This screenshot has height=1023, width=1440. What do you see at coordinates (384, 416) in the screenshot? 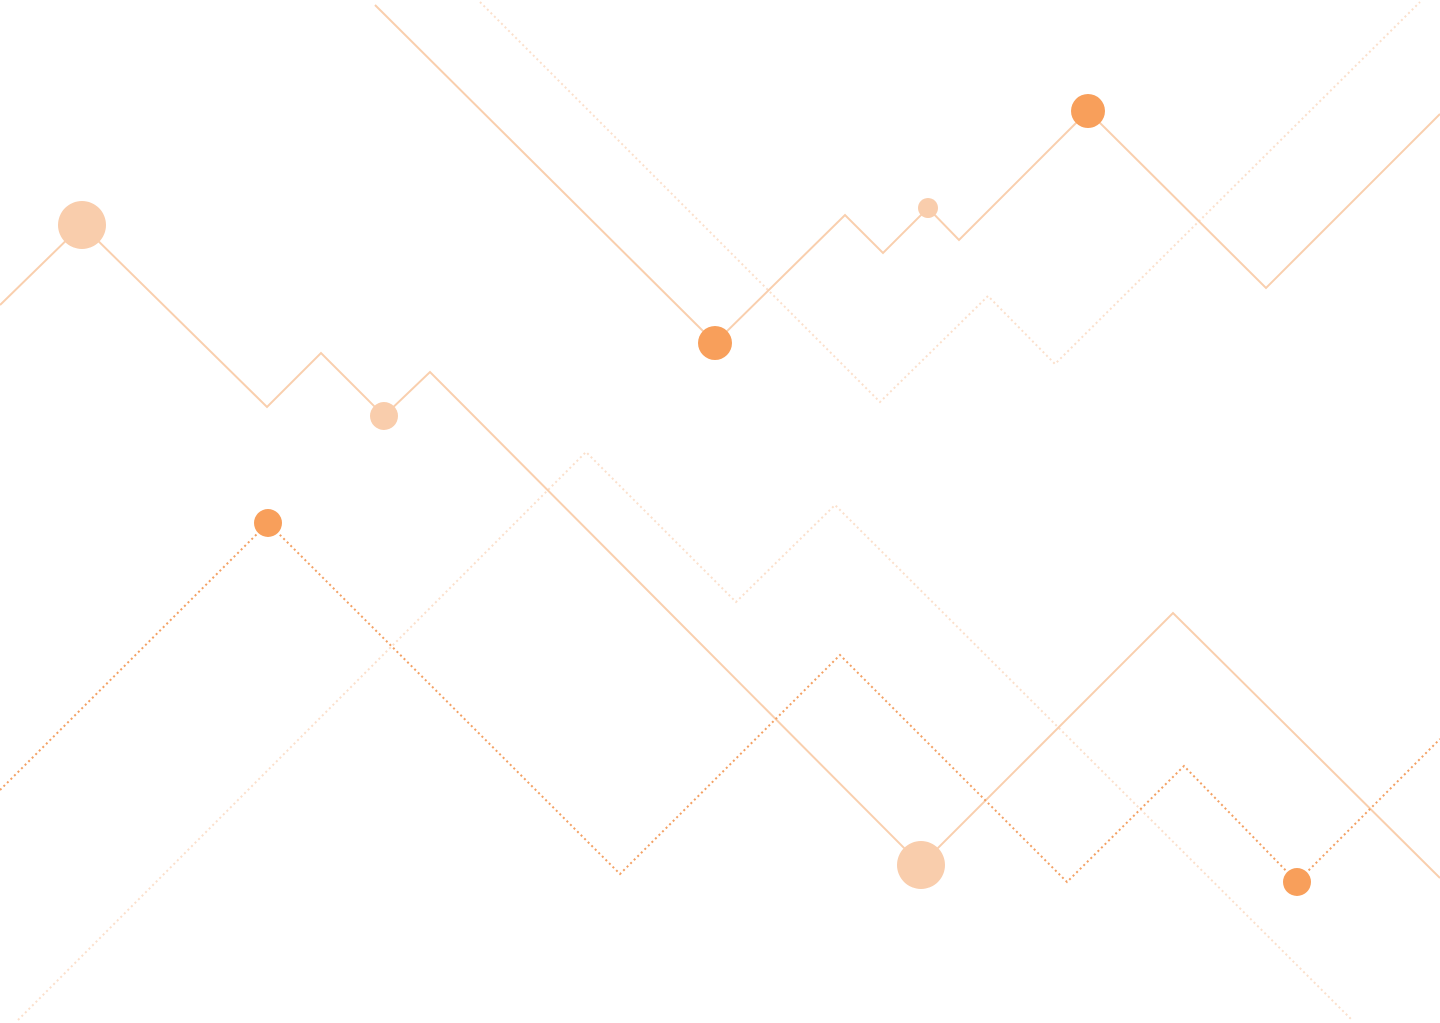
I see `node-dot-small-light` at bounding box center [384, 416].